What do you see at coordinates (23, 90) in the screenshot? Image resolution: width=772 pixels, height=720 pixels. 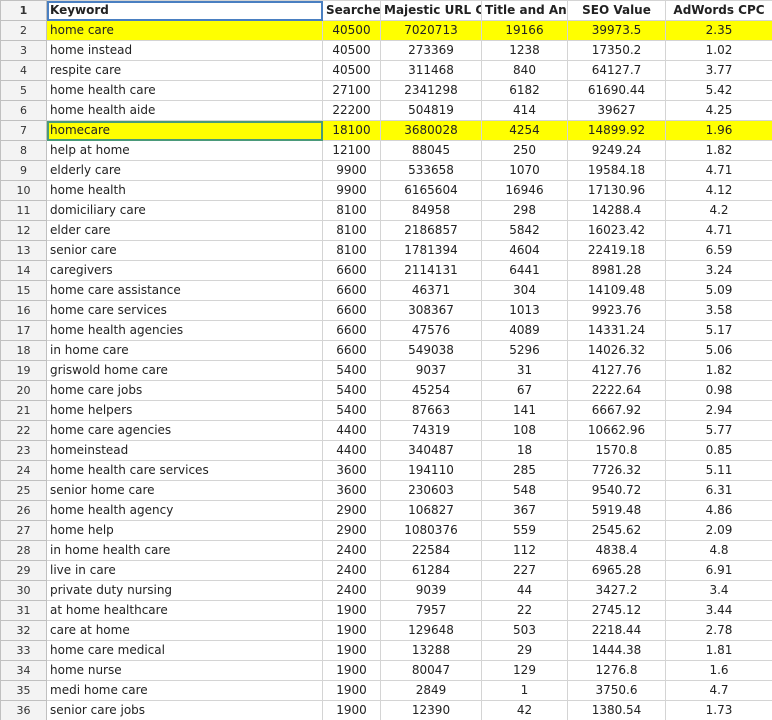 I see `row-number: 5` at bounding box center [23, 90].